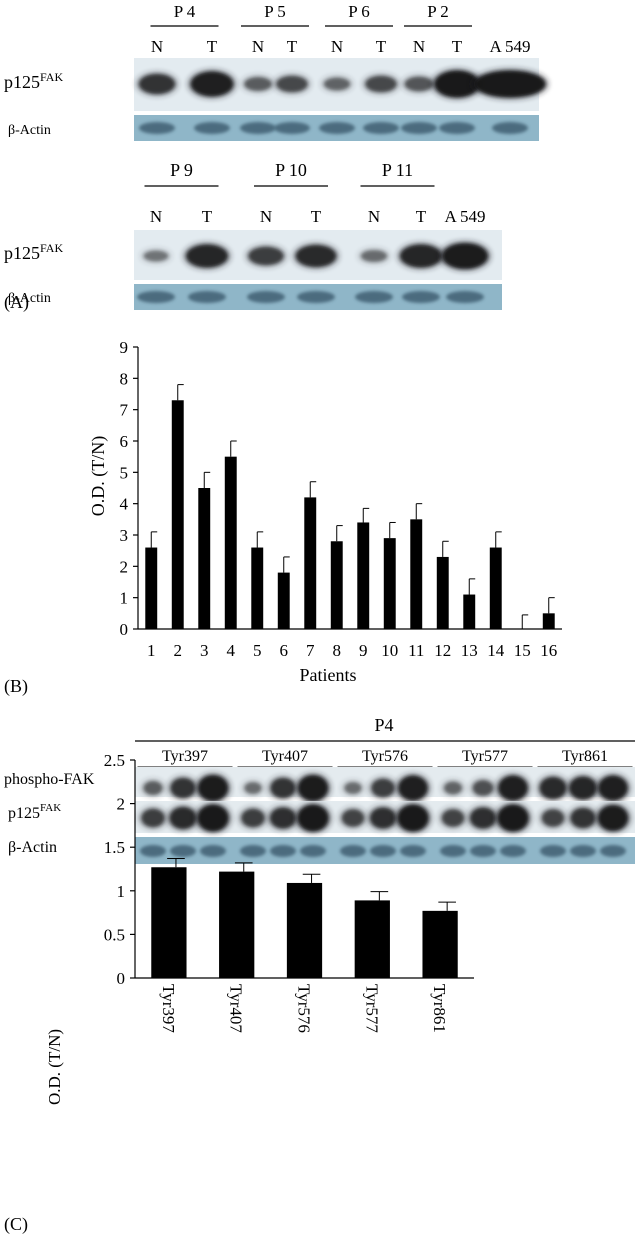 The height and width of the screenshot is (1234, 635). Describe the element at coordinates (509, 46) in the screenshot. I see `blot1-lane-label: A 549` at that location.